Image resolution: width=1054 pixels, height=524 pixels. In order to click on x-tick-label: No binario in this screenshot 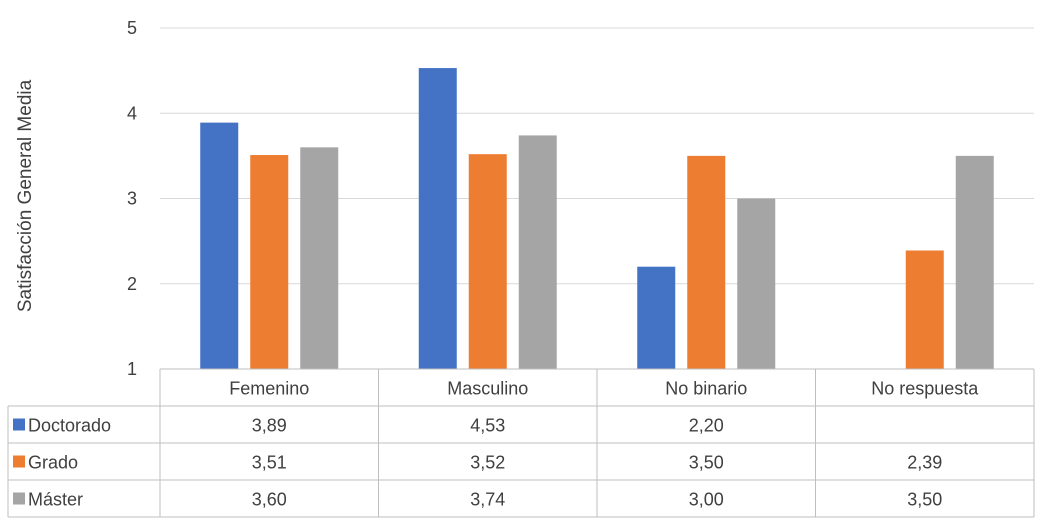, I will do `click(706, 389)`.